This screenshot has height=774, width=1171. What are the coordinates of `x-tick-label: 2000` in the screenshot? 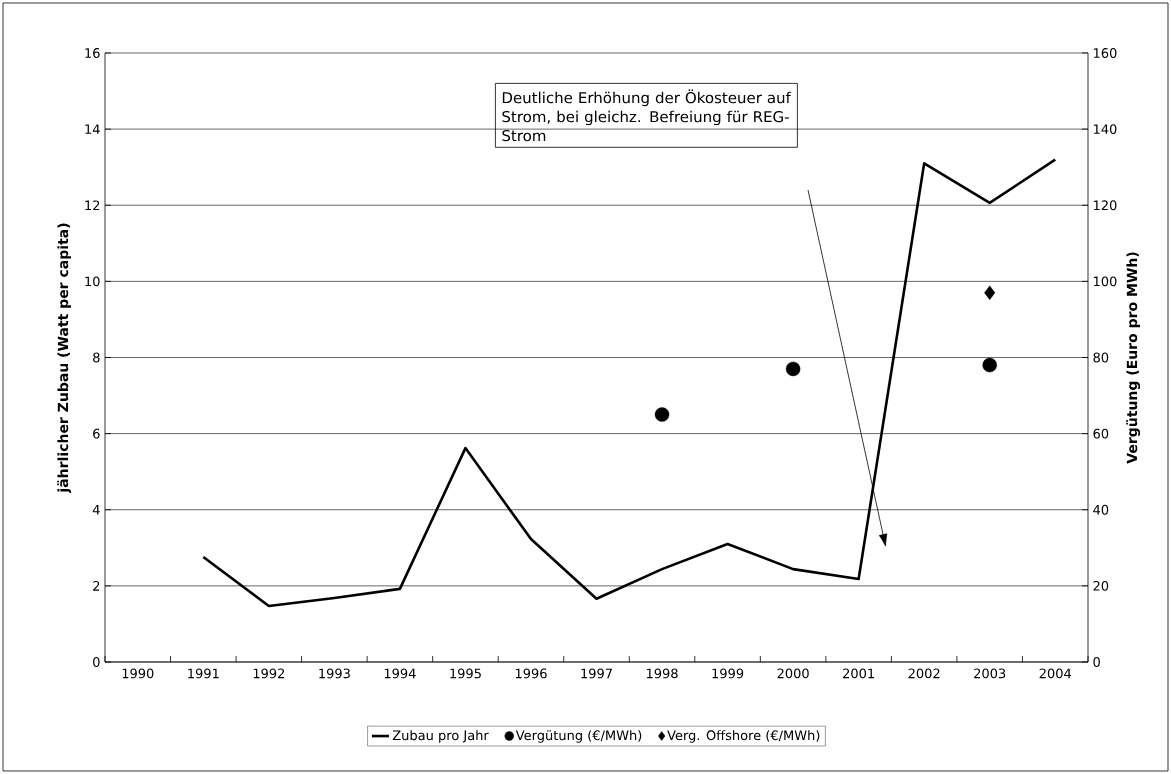 It's located at (793, 673).